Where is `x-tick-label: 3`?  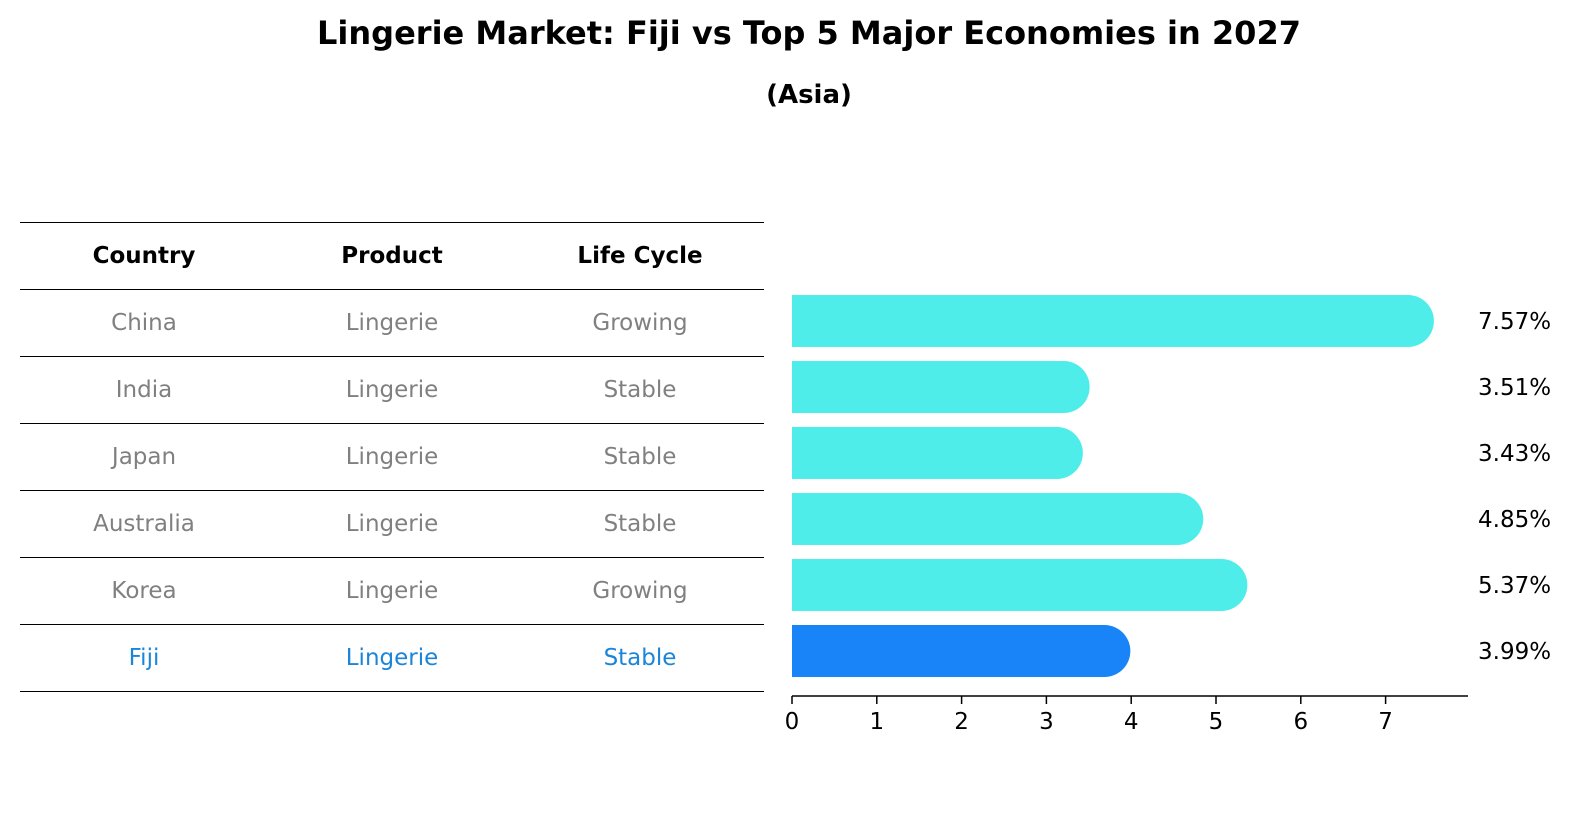 x-tick-label: 3 is located at coordinates (1046, 722).